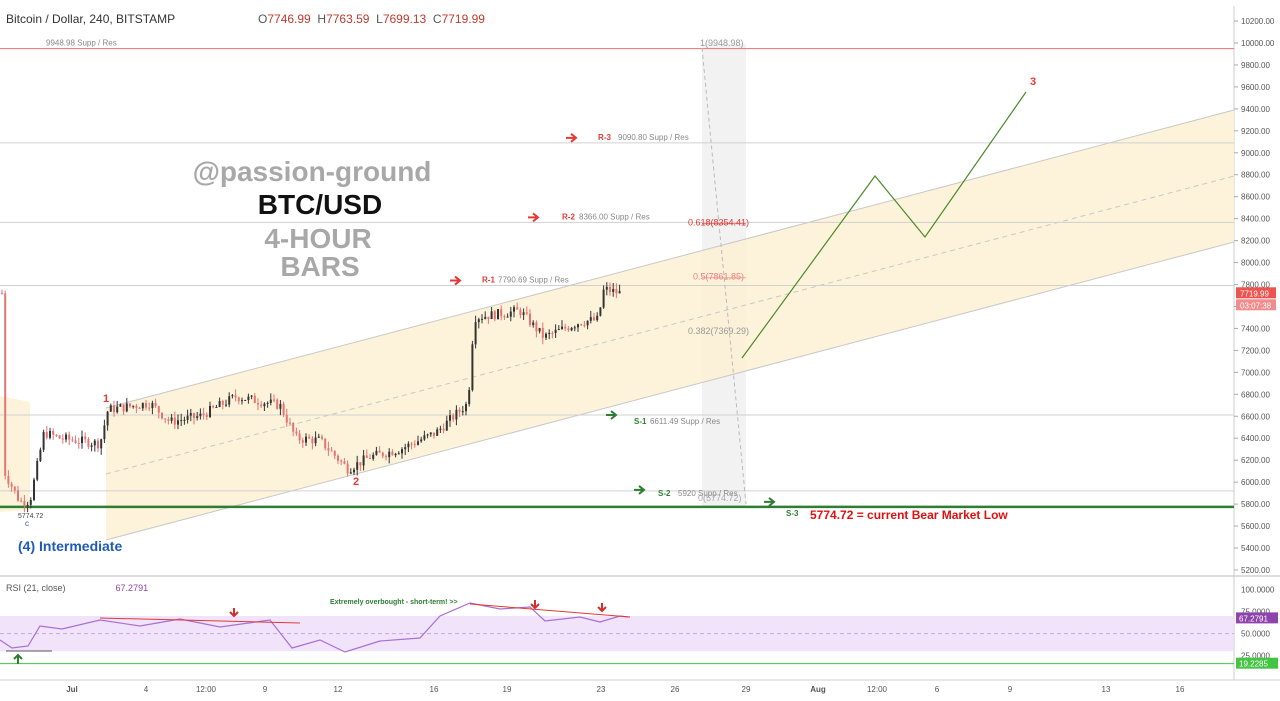 This screenshot has height=701, width=1280. I want to click on price-tick-label: 8400.00, so click(1255, 219).